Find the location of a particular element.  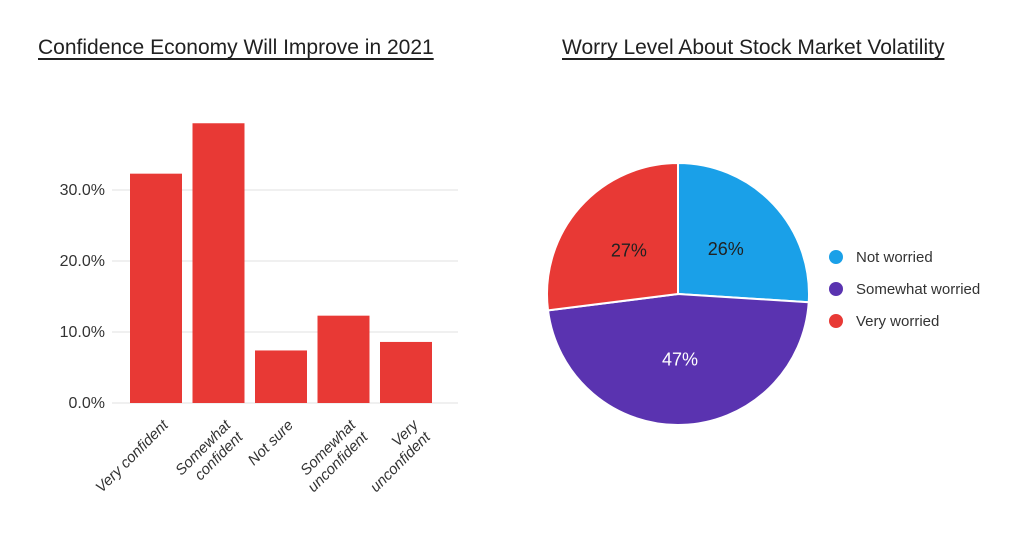

pie-value-label: 26% is located at coordinates (726, 249).